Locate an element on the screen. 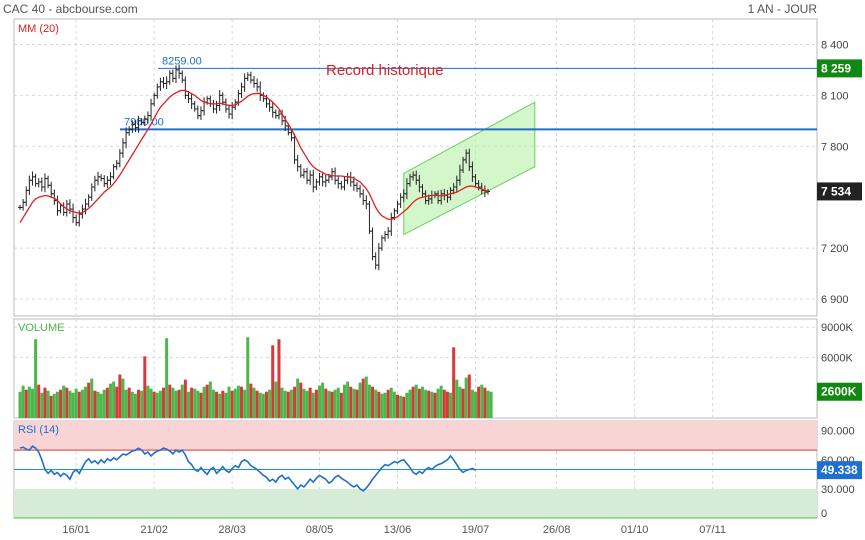 This screenshot has height=540, width=865. rsi-label: RSI (14) is located at coordinates (38, 430).